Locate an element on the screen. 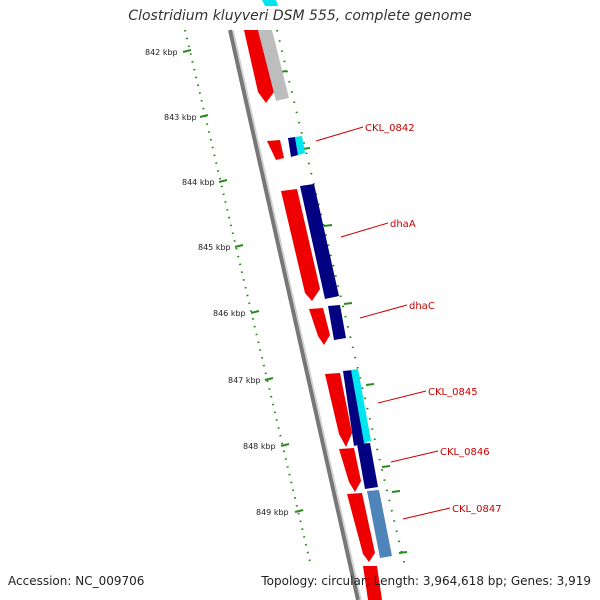  tick-label-847: 847 kbp is located at coordinates (244, 380).